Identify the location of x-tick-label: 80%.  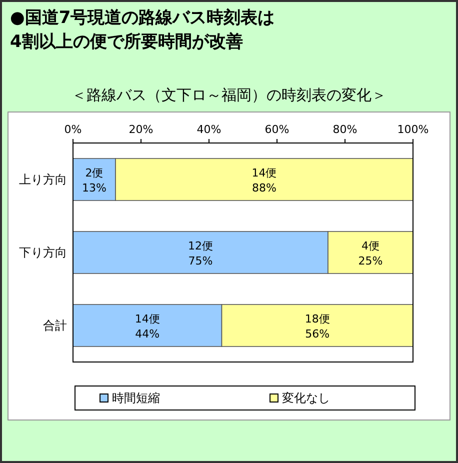
(345, 129).